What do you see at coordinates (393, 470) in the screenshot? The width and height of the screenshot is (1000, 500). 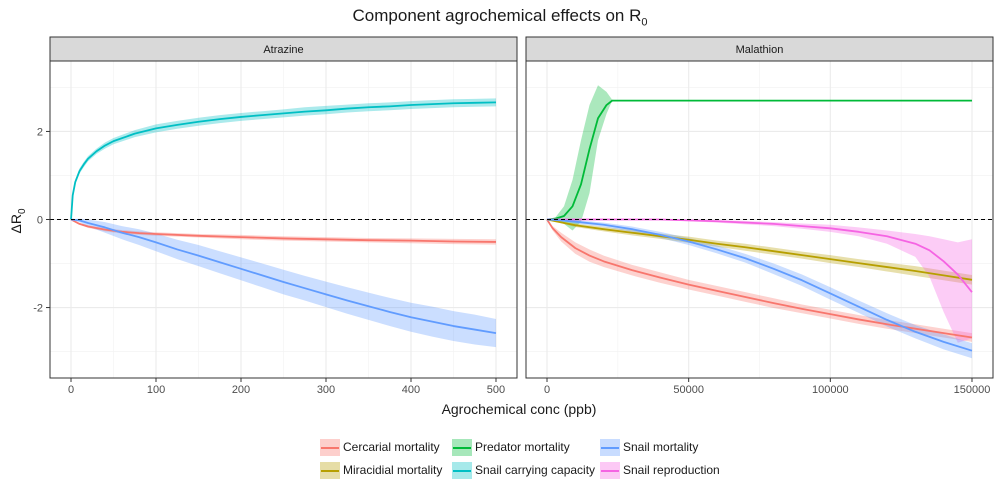 I see `legend-label: Miracidial mortality` at bounding box center [393, 470].